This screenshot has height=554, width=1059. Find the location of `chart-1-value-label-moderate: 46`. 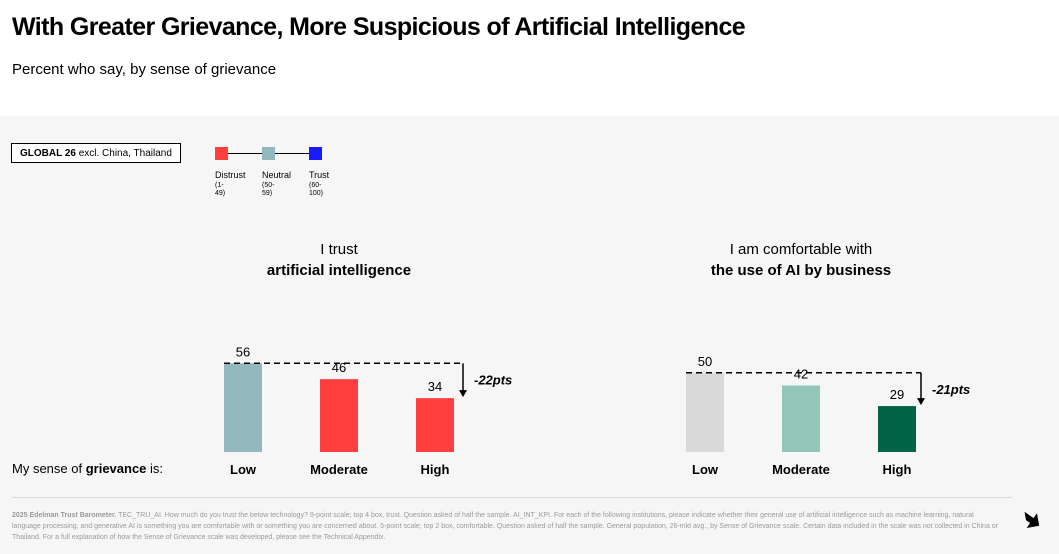

chart-1-value-label-moderate: 46 is located at coordinates (339, 367).